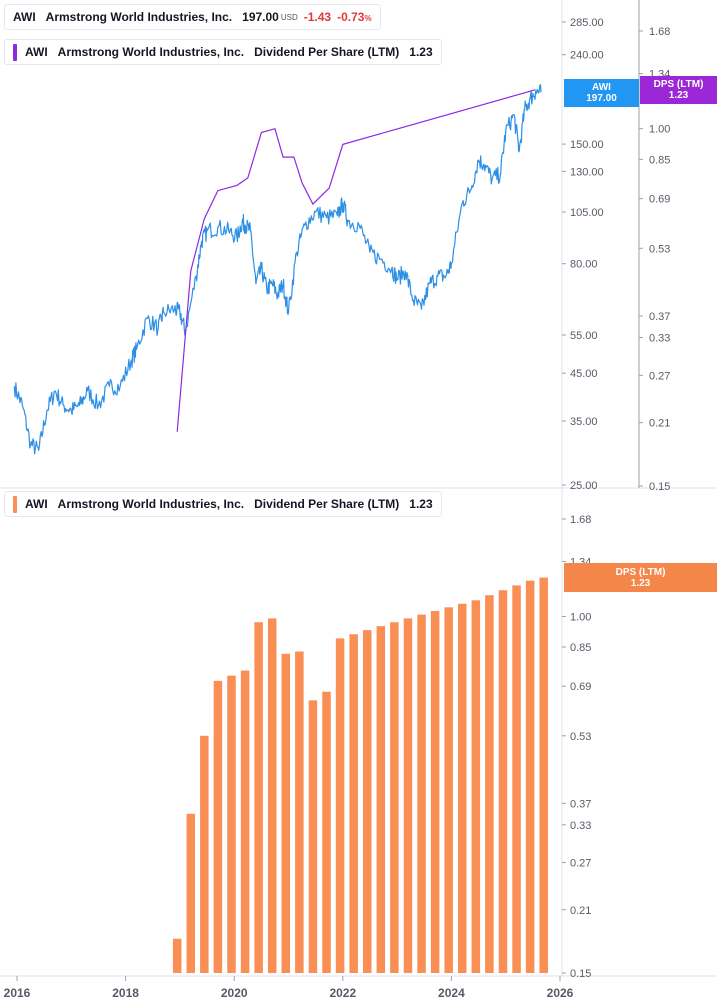 This screenshot has height=1005, width=717. I want to click on price-axis-label: 130.00, so click(587, 172).